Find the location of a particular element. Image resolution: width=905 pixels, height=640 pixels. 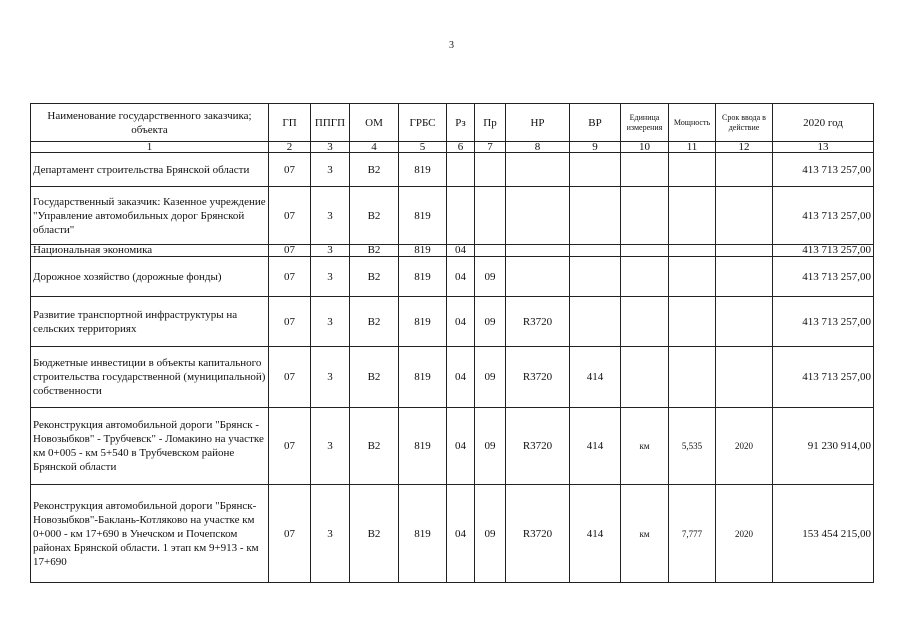

column-number: 8 is located at coordinates (537, 147).